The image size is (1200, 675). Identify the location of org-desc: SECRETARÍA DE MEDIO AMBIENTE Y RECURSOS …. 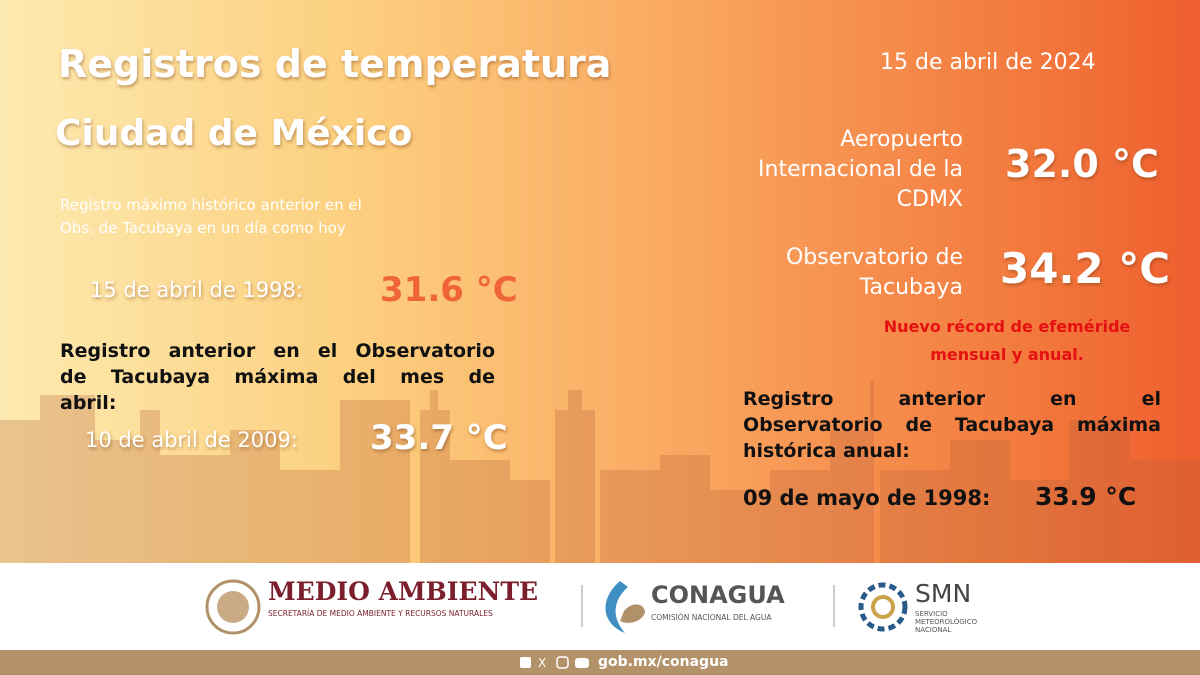
(380, 613).